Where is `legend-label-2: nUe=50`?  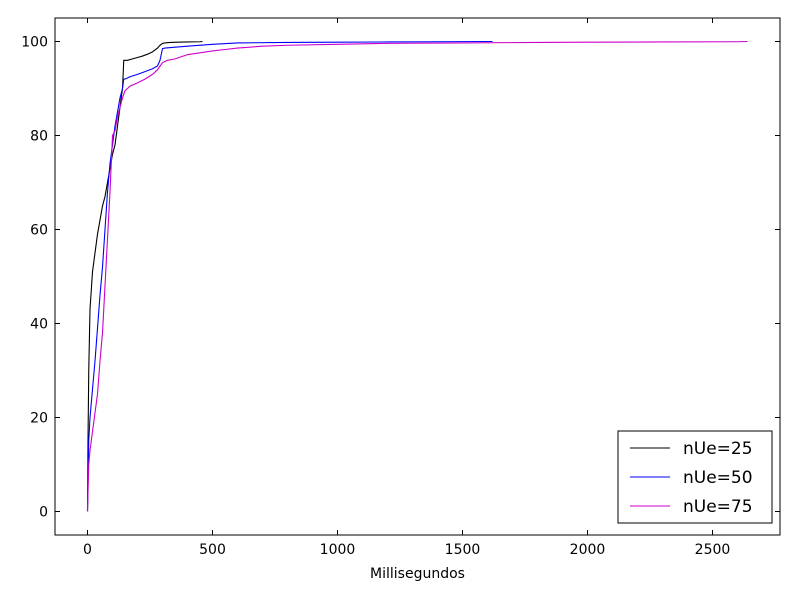
legend-label-2: nUe=50 is located at coordinates (718, 478).